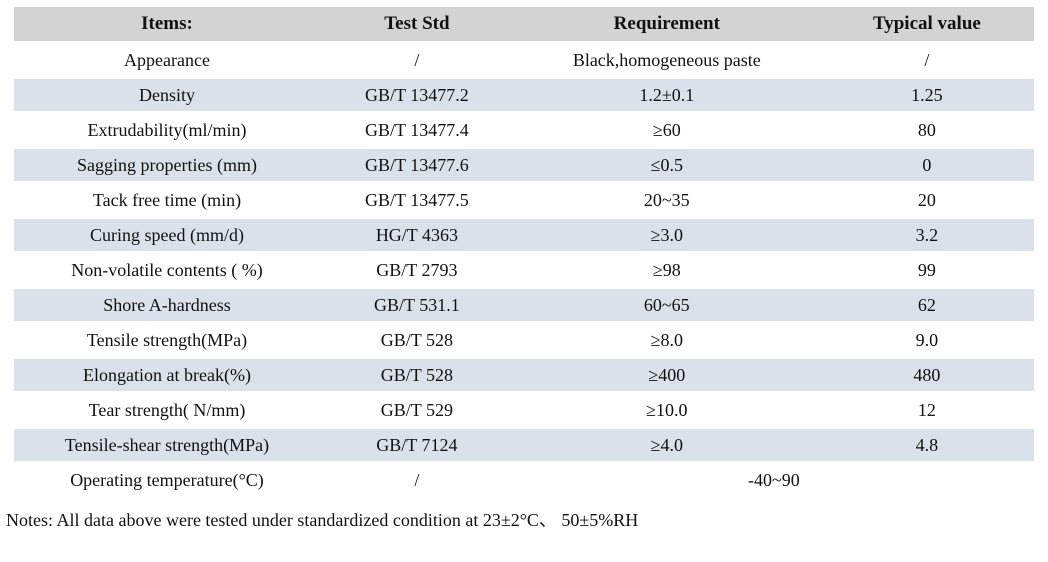 The image size is (1048, 562). What do you see at coordinates (167, 200) in the screenshot?
I see `item-cell: Tack free time (min)` at bounding box center [167, 200].